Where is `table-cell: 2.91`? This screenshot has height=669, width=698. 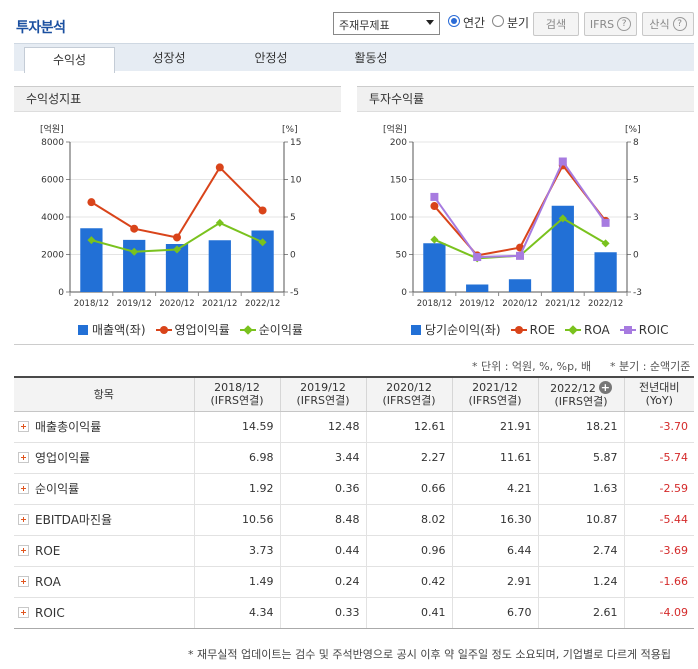 table-cell: 2.91 is located at coordinates (494, 582).